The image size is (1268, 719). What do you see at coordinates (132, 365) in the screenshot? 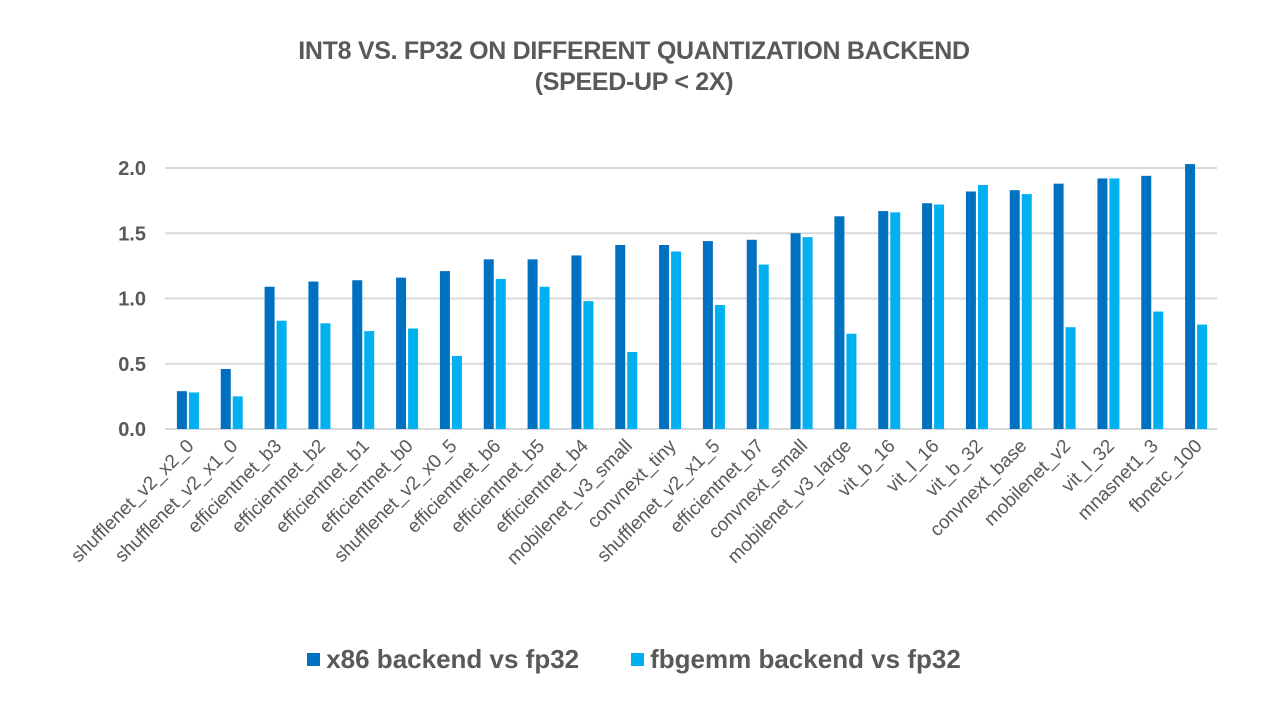
I see `y-tick-label: 0.5` at bounding box center [132, 365].